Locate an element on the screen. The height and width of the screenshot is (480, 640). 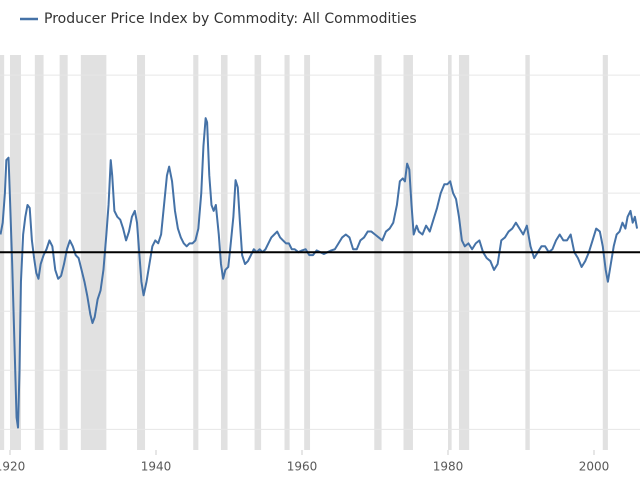
x-tick-label: 1980 is located at coordinates (448, 467).